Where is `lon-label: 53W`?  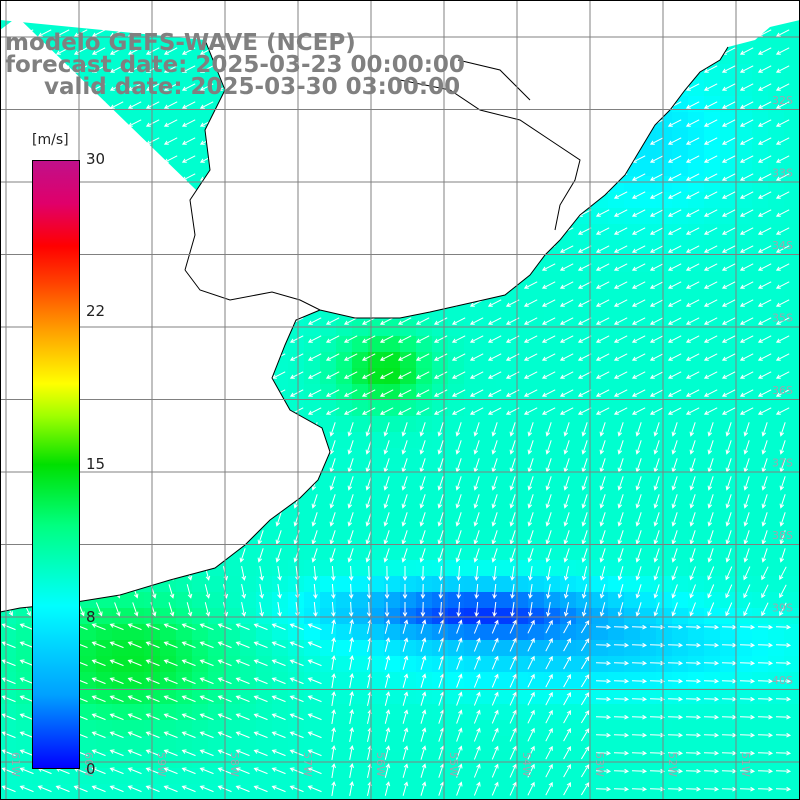
lon-label: 53W is located at coordinates (599, 764).